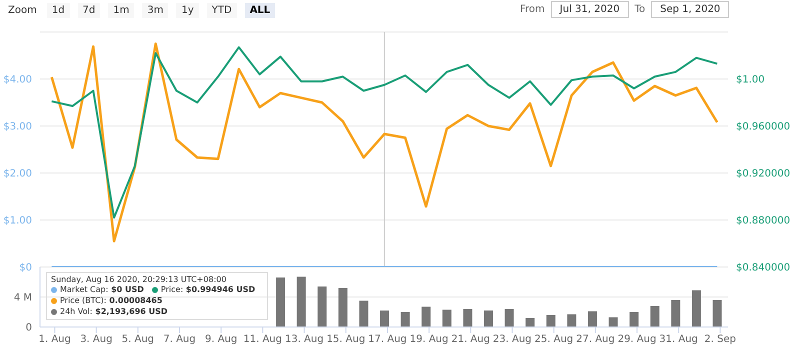 This screenshot has height=350, width=800. What do you see at coordinates (589, 9) in the screenshot?
I see `text: Jul 31, 2020` at bounding box center [589, 9].